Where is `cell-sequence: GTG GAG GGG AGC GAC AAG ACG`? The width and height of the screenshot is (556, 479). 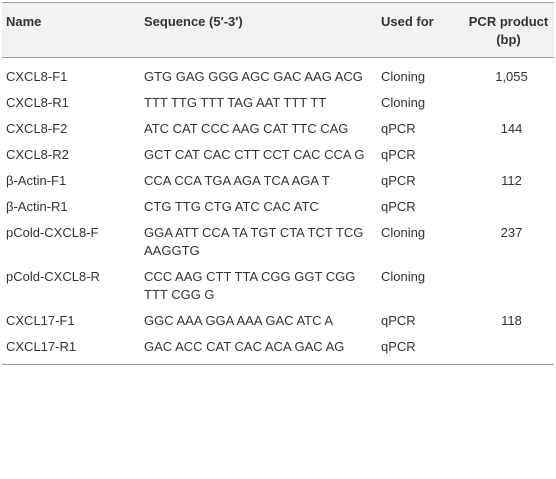 cell-sequence: GTG GAG GGG AGC GAC AAG ACG is located at coordinates (253, 76).